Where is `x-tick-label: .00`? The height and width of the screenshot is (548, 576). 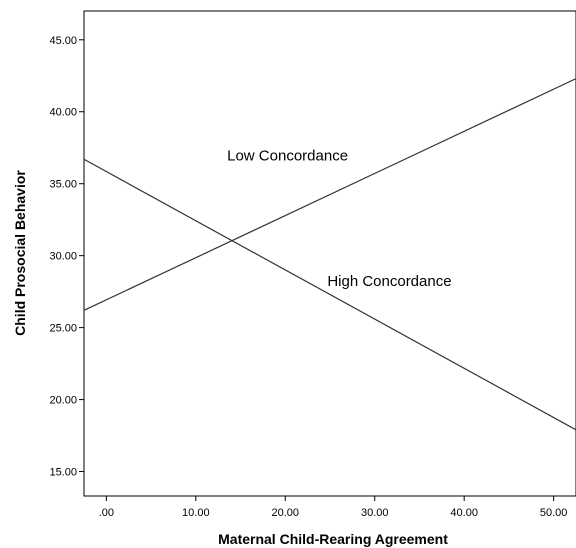 x-tick-label: .00 is located at coordinates (106, 513).